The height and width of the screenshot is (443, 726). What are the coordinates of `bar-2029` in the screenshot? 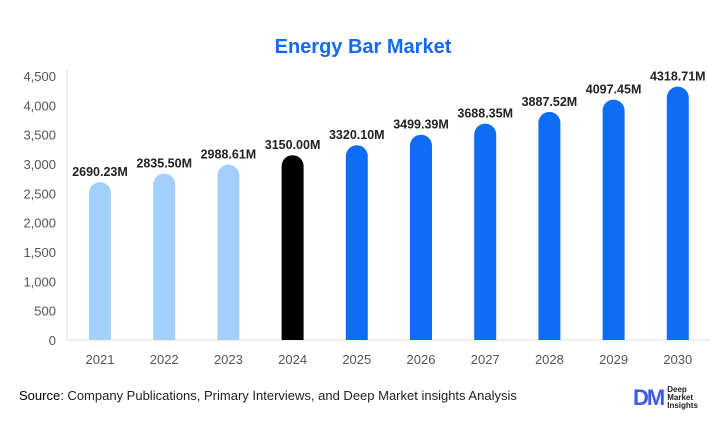 It's located at (613, 219).